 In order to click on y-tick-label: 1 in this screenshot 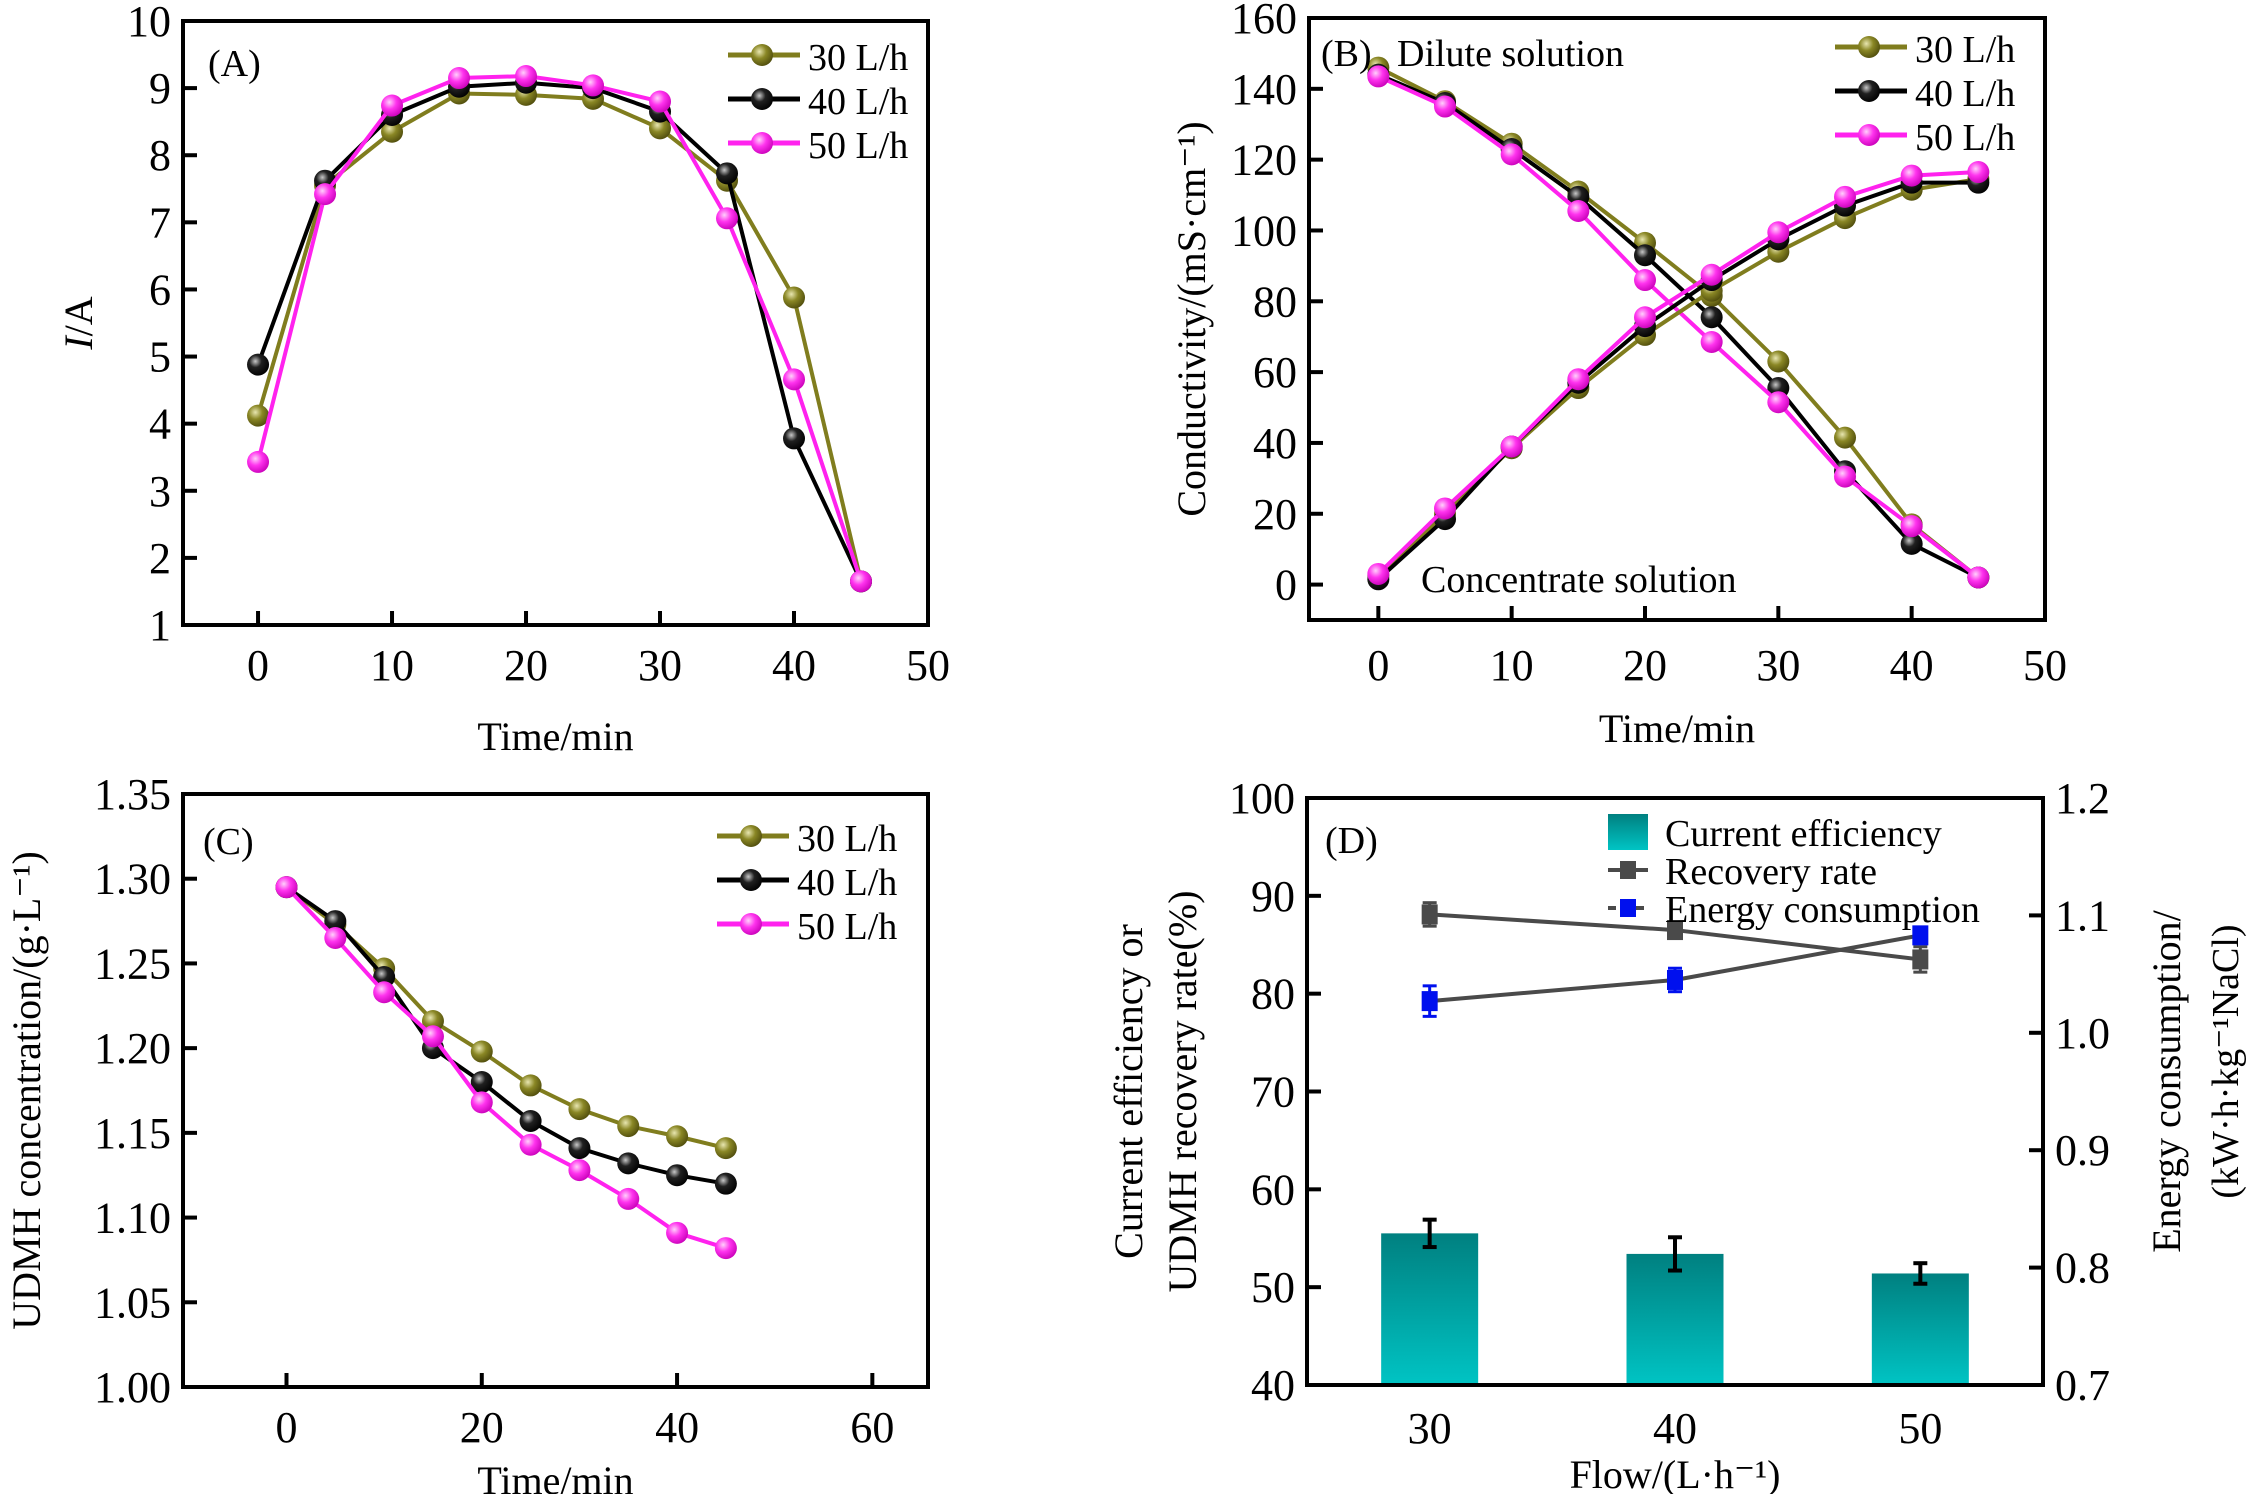, I will do `click(160, 625)`.